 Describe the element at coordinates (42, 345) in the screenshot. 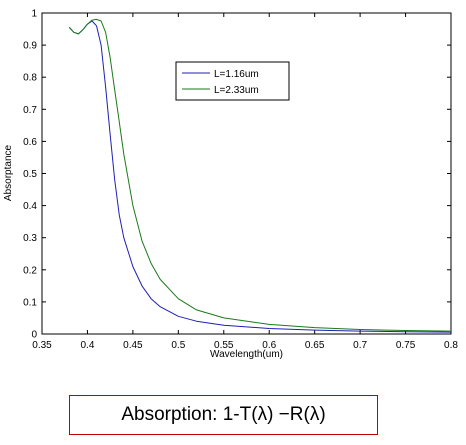

I see `x-tick-label: 0.35` at that location.